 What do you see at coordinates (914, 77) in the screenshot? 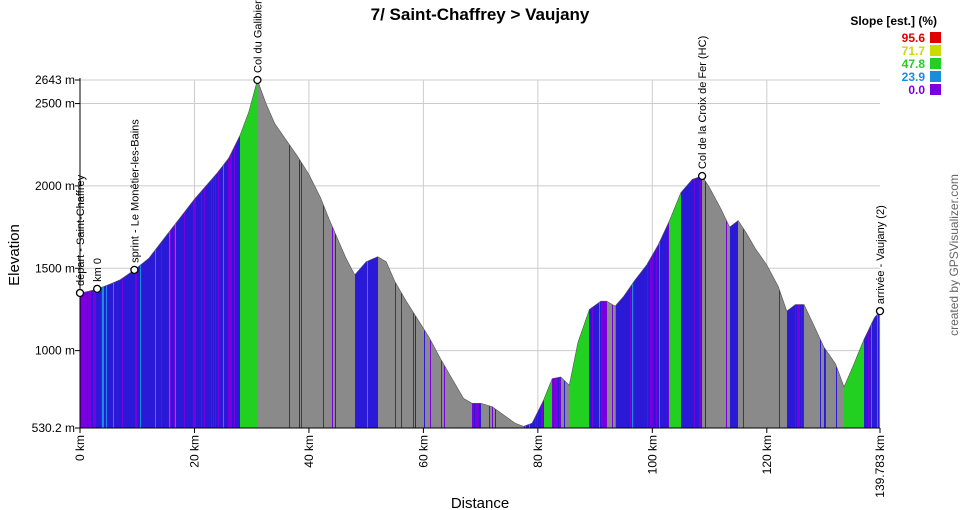
I see `legend-label: 23.9` at bounding box center [914, 77].